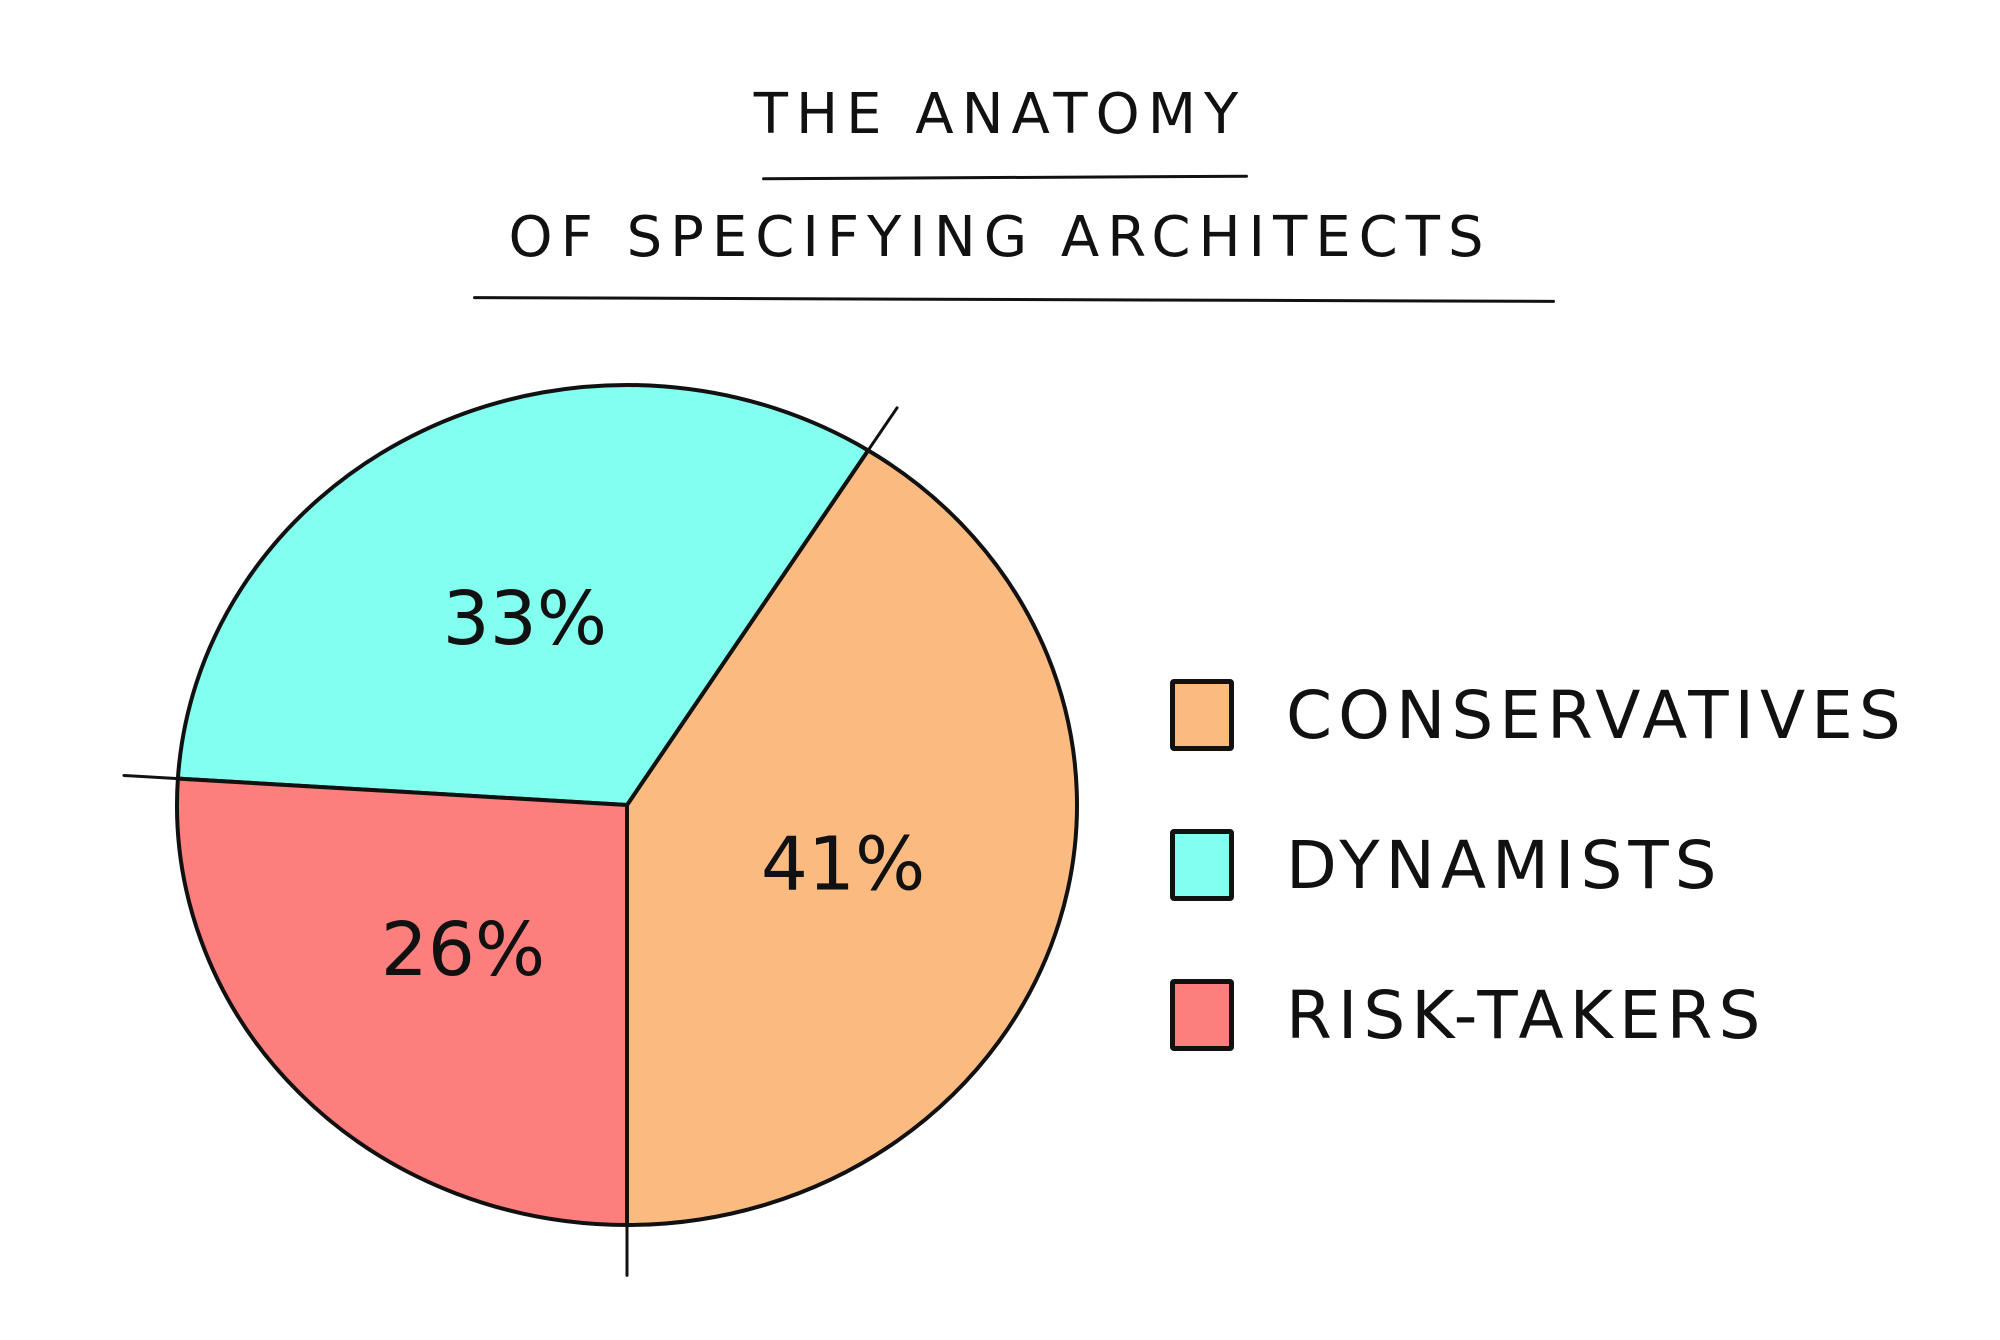 The width and height of the screenshot is (2000, 1340). I want to click on chart-title-line-2: Of Specifying Architects, so click(1000, 237).